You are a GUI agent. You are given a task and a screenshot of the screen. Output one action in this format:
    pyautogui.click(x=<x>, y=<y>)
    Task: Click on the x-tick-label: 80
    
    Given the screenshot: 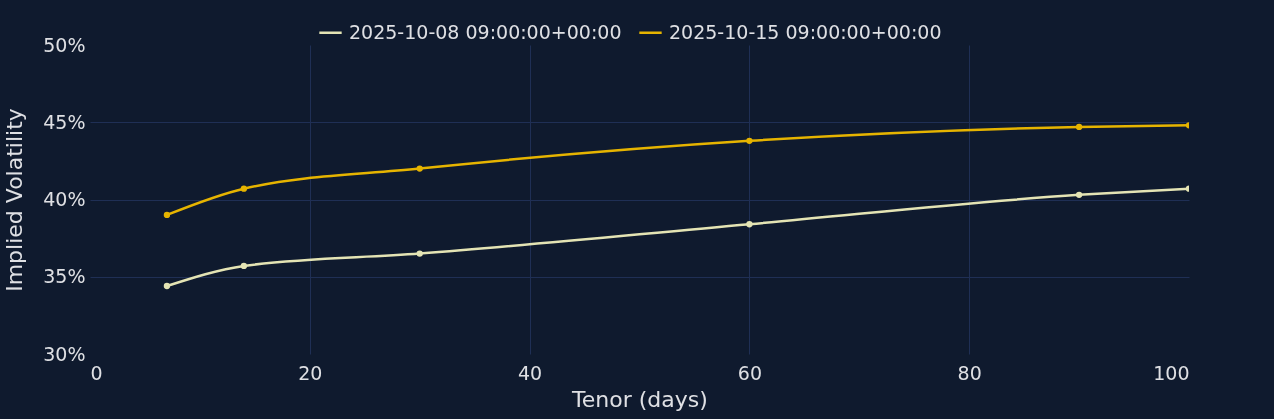 What is the action you would take?
    pyautogui.click(x=969, y=372)
    